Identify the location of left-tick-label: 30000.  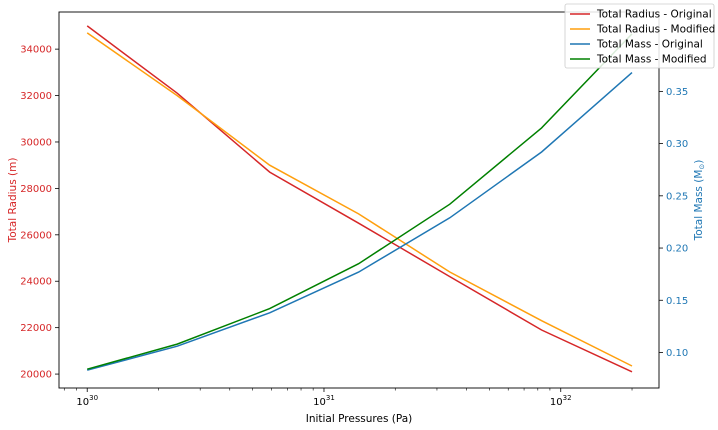
(36, 142).